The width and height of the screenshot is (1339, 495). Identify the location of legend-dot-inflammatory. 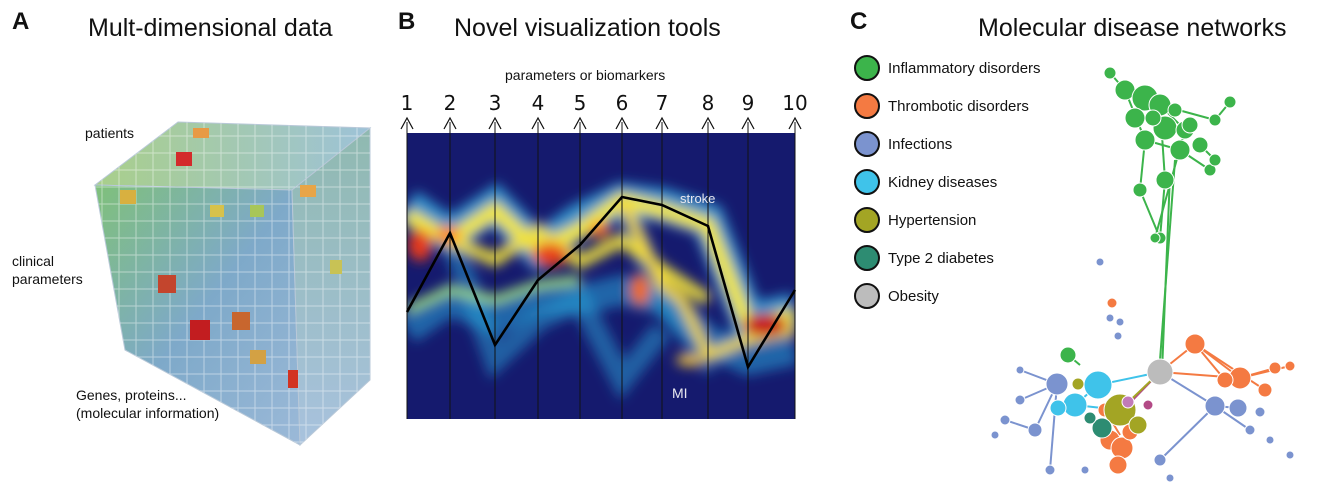
(867, 68).